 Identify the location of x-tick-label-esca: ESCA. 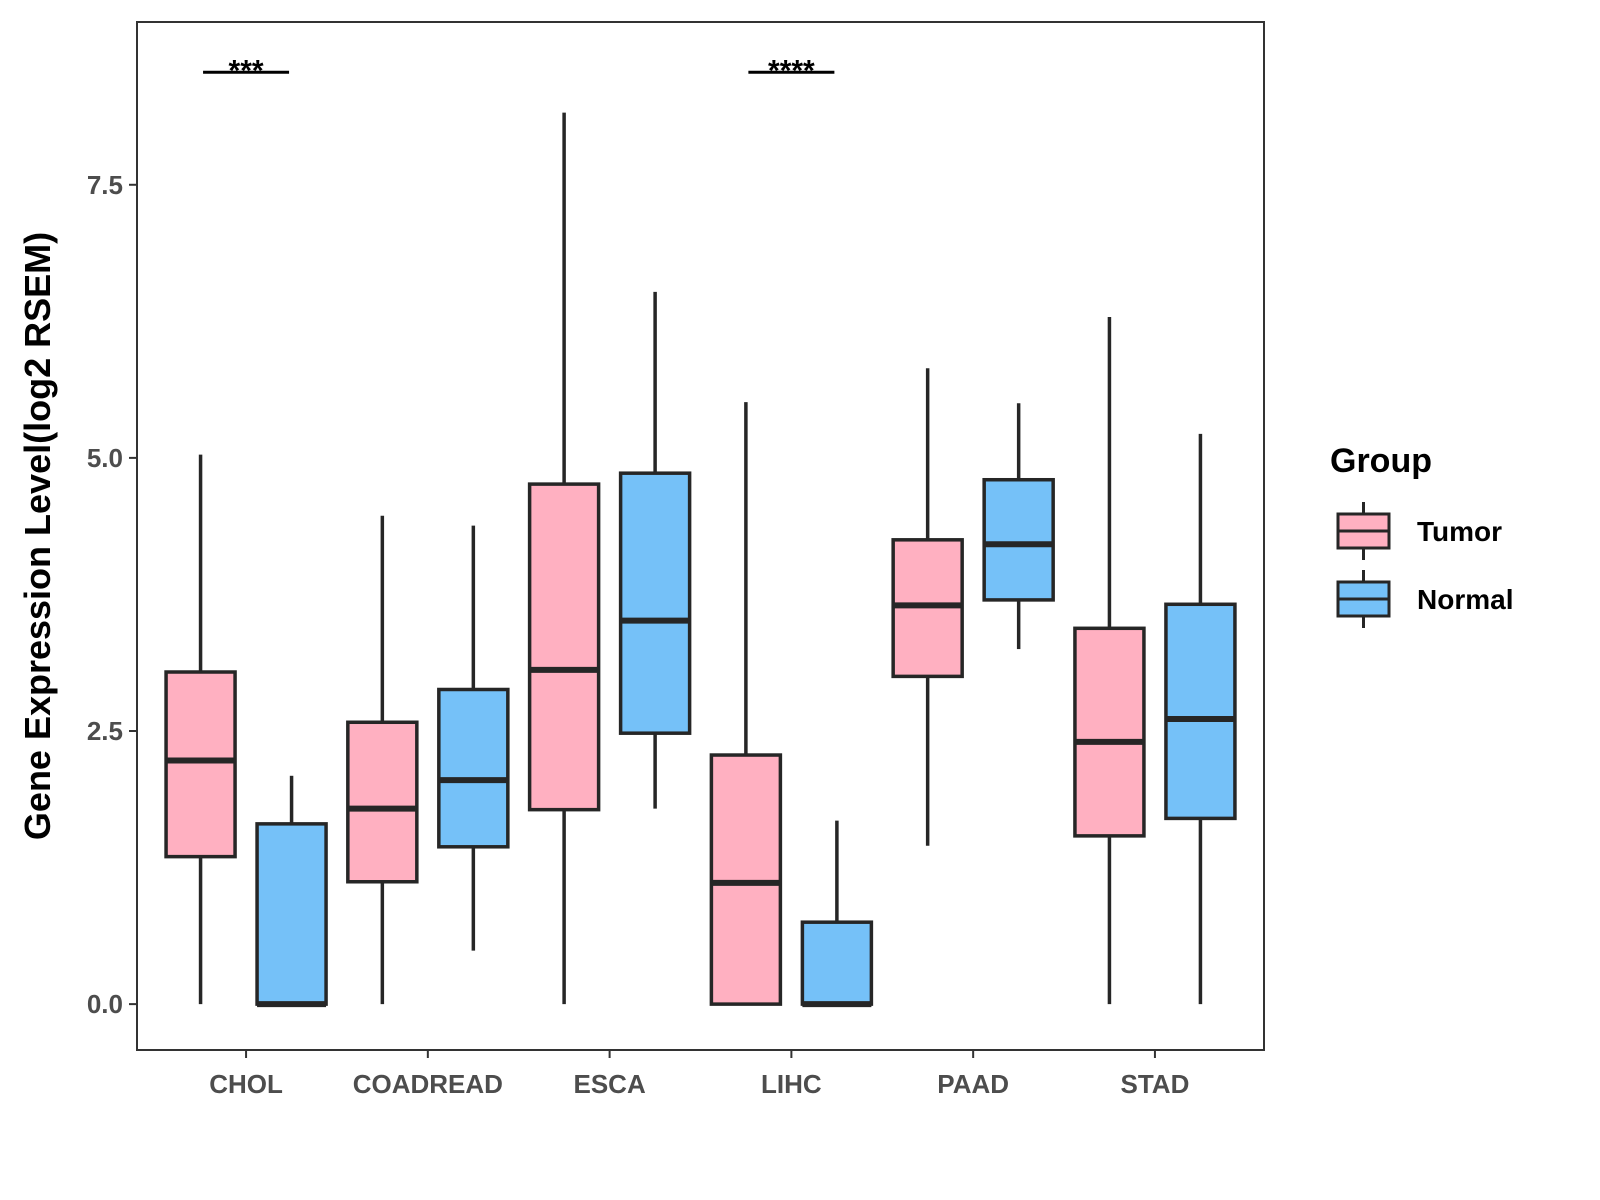
(609, 1084).